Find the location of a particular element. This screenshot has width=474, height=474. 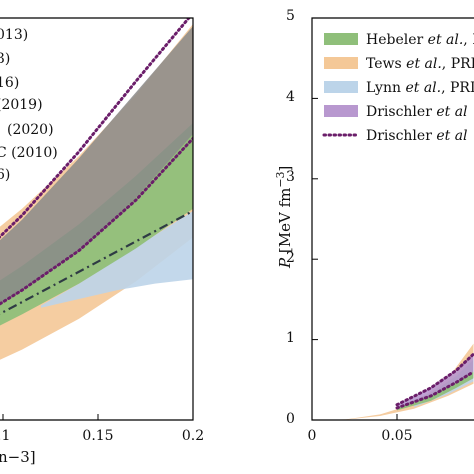

right-y-tick-label-3: 3 is located at coordinates (290, 177).